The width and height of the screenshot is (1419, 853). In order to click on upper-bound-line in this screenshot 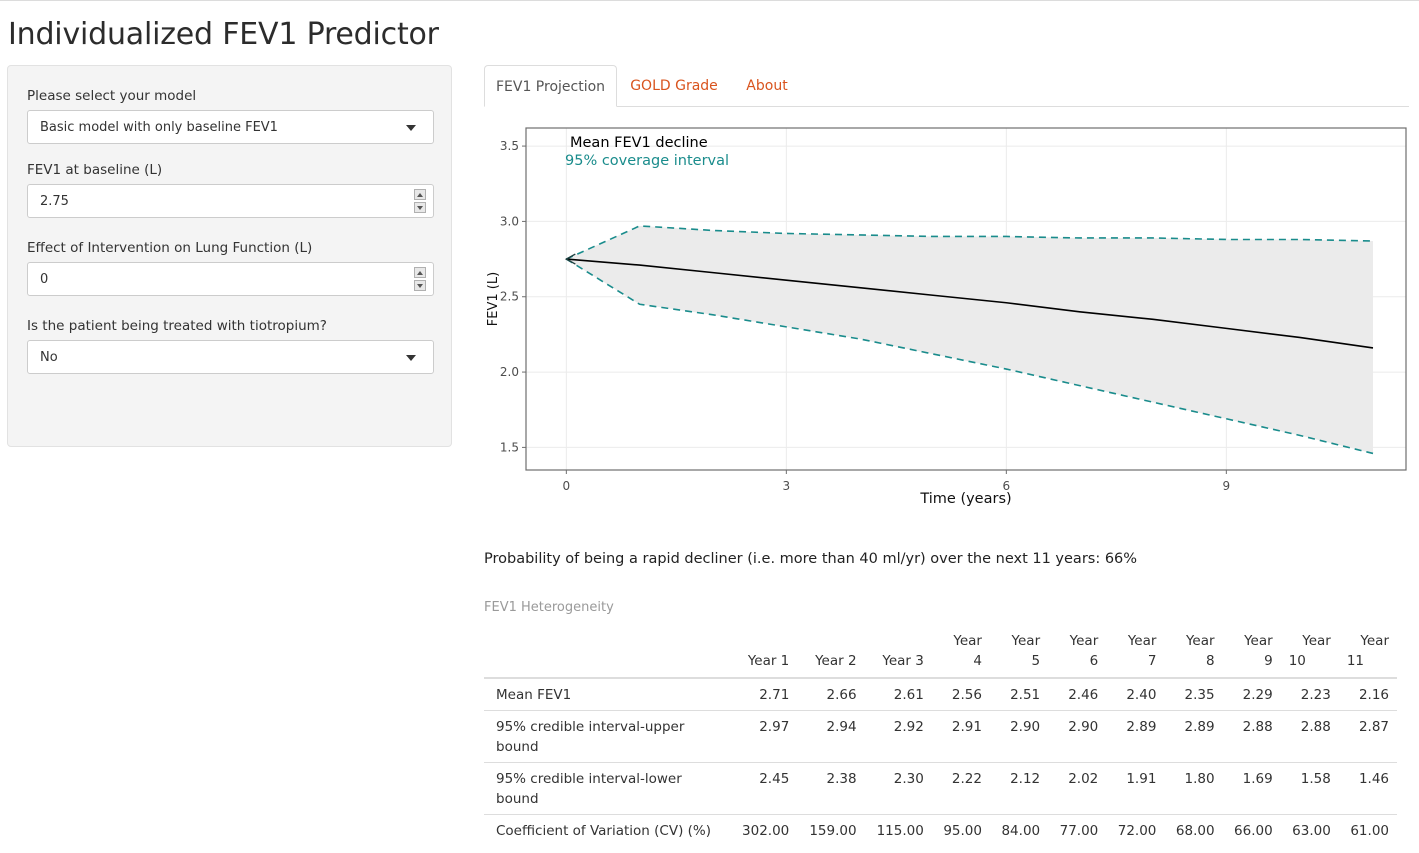, I will do `click(970, 242)`.